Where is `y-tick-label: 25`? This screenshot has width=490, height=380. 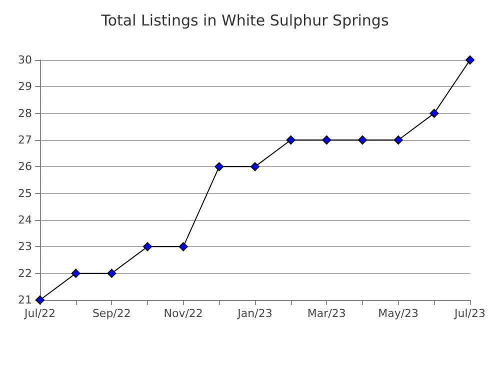 y-tick-label: 25 is located at coordinates (25, 193).